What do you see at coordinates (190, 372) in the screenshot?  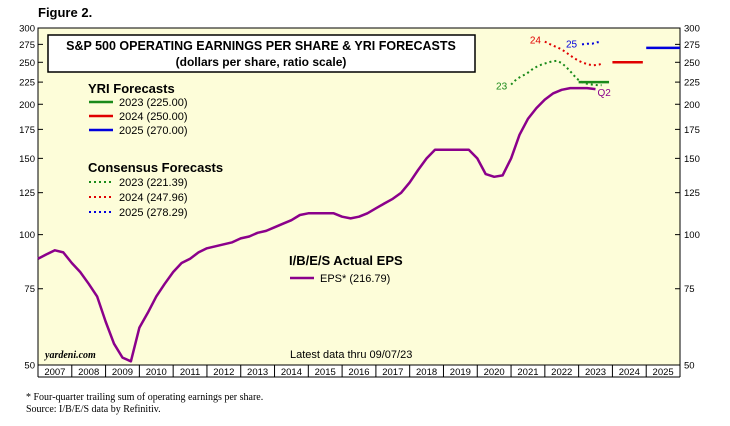 I see `x-tick-label: 2011` at bounding box center [190, 372].